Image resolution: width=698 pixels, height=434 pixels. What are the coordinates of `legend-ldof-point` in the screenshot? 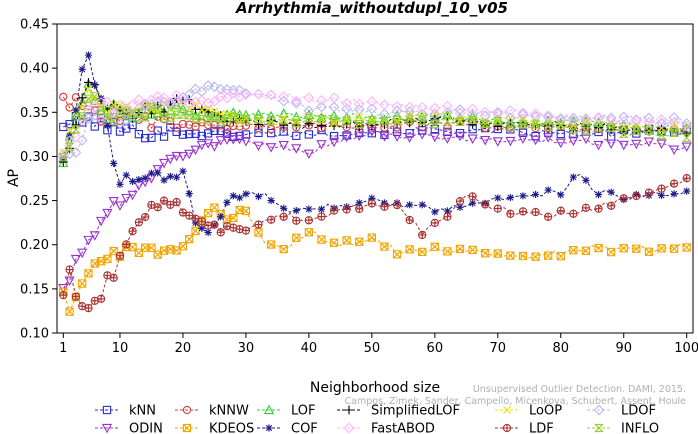 It's located at (599, 410).